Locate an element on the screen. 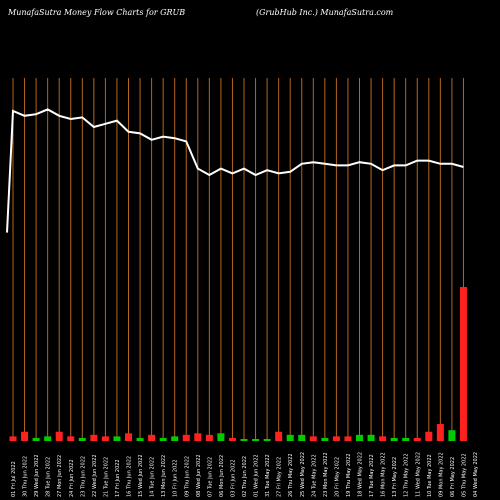  x-tick-label: 09 Thu Jun 2022 is located at coordinates (187, 476).